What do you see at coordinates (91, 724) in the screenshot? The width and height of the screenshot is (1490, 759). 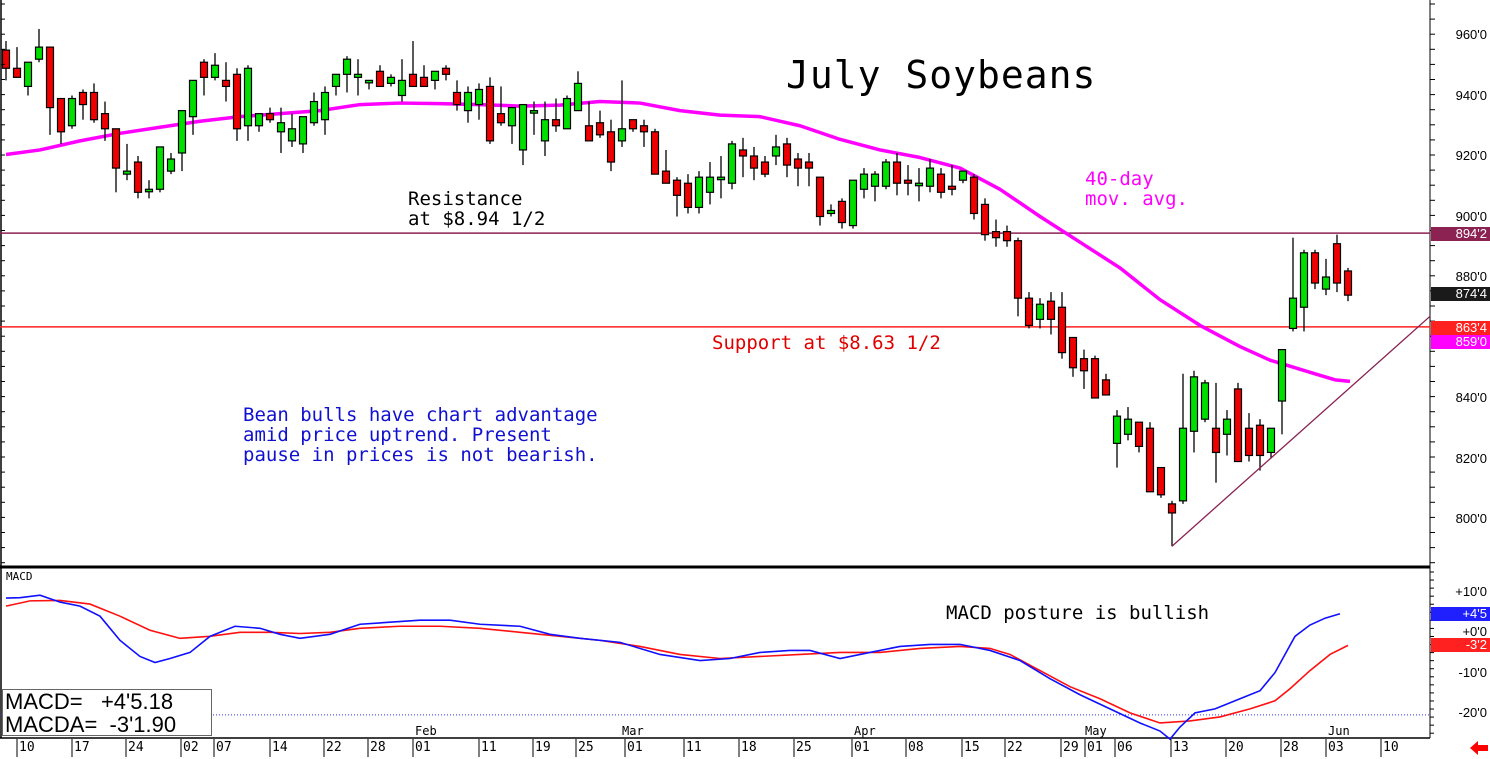 I see `macda-value: MACDA= -3'1.90` at bounding box center [91, 724].